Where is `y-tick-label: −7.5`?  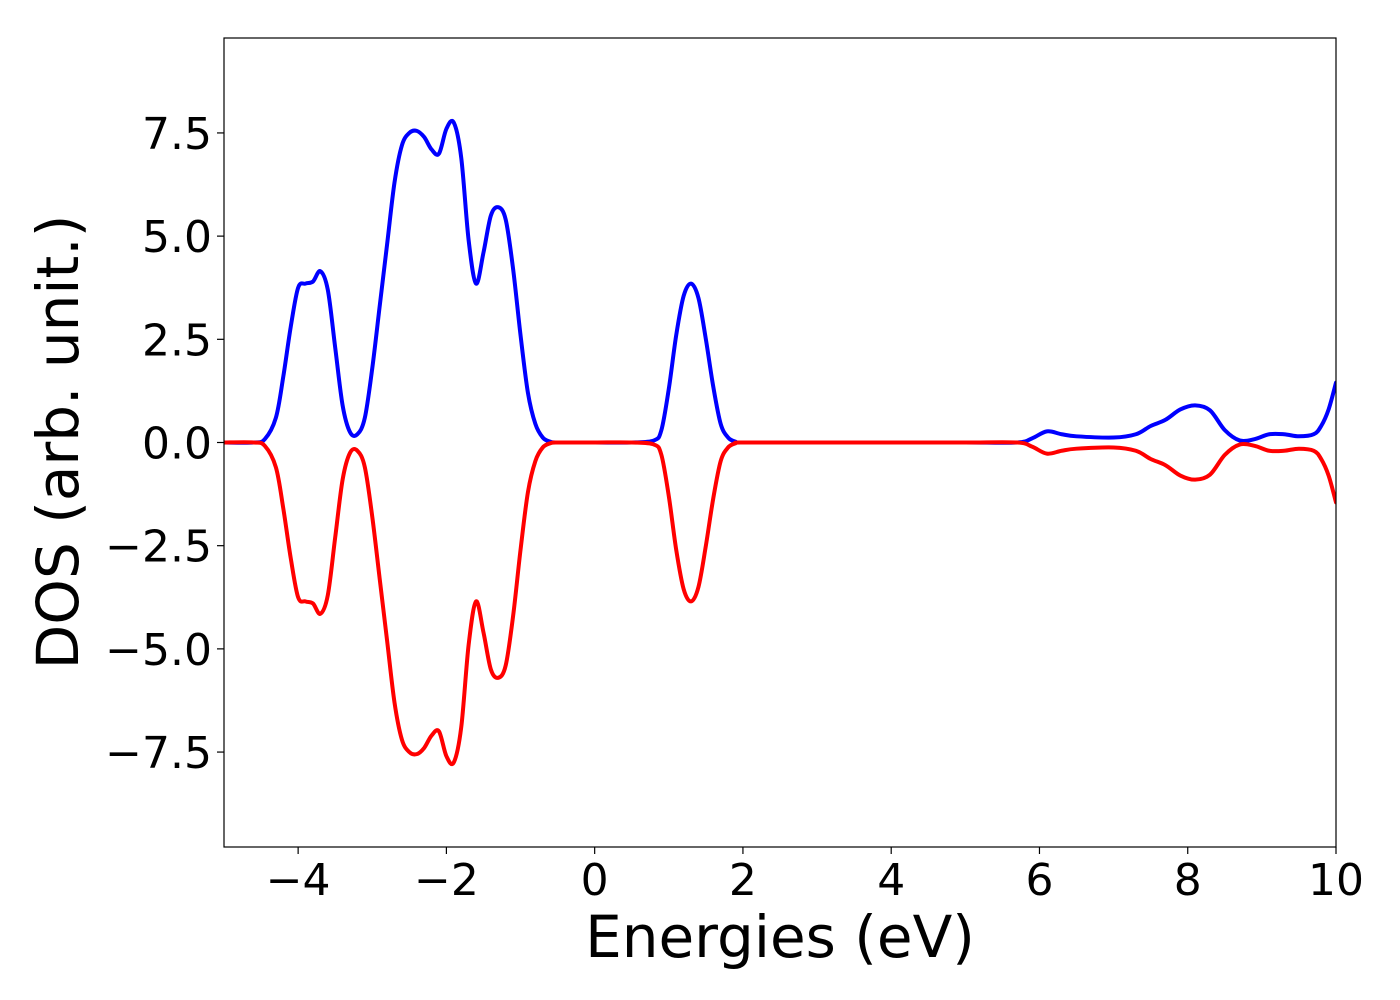
y-tick-label: −7.5 is located at coordinates (158, 753).